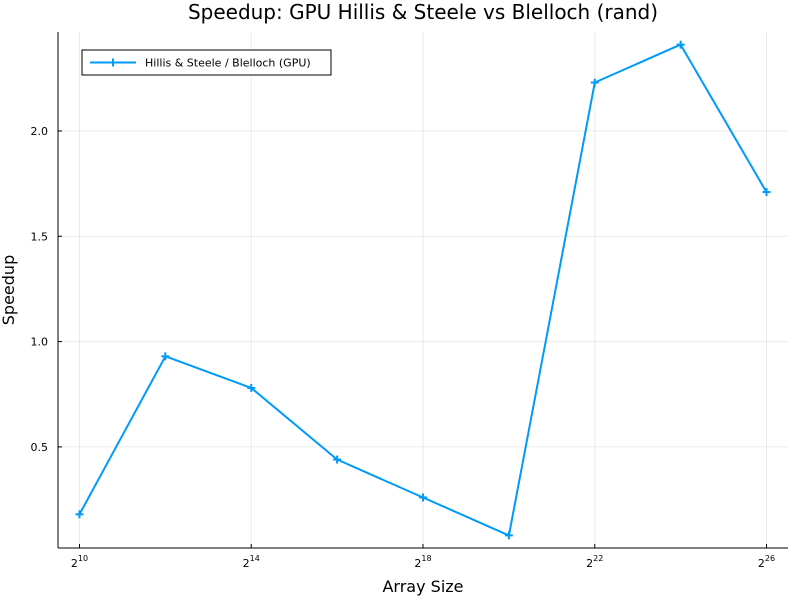 This screenshot has height=600, width=800. Describe the element at coordinates (40, 236) in the screenshot. I see `y-tick-label: 1.5` at that location.